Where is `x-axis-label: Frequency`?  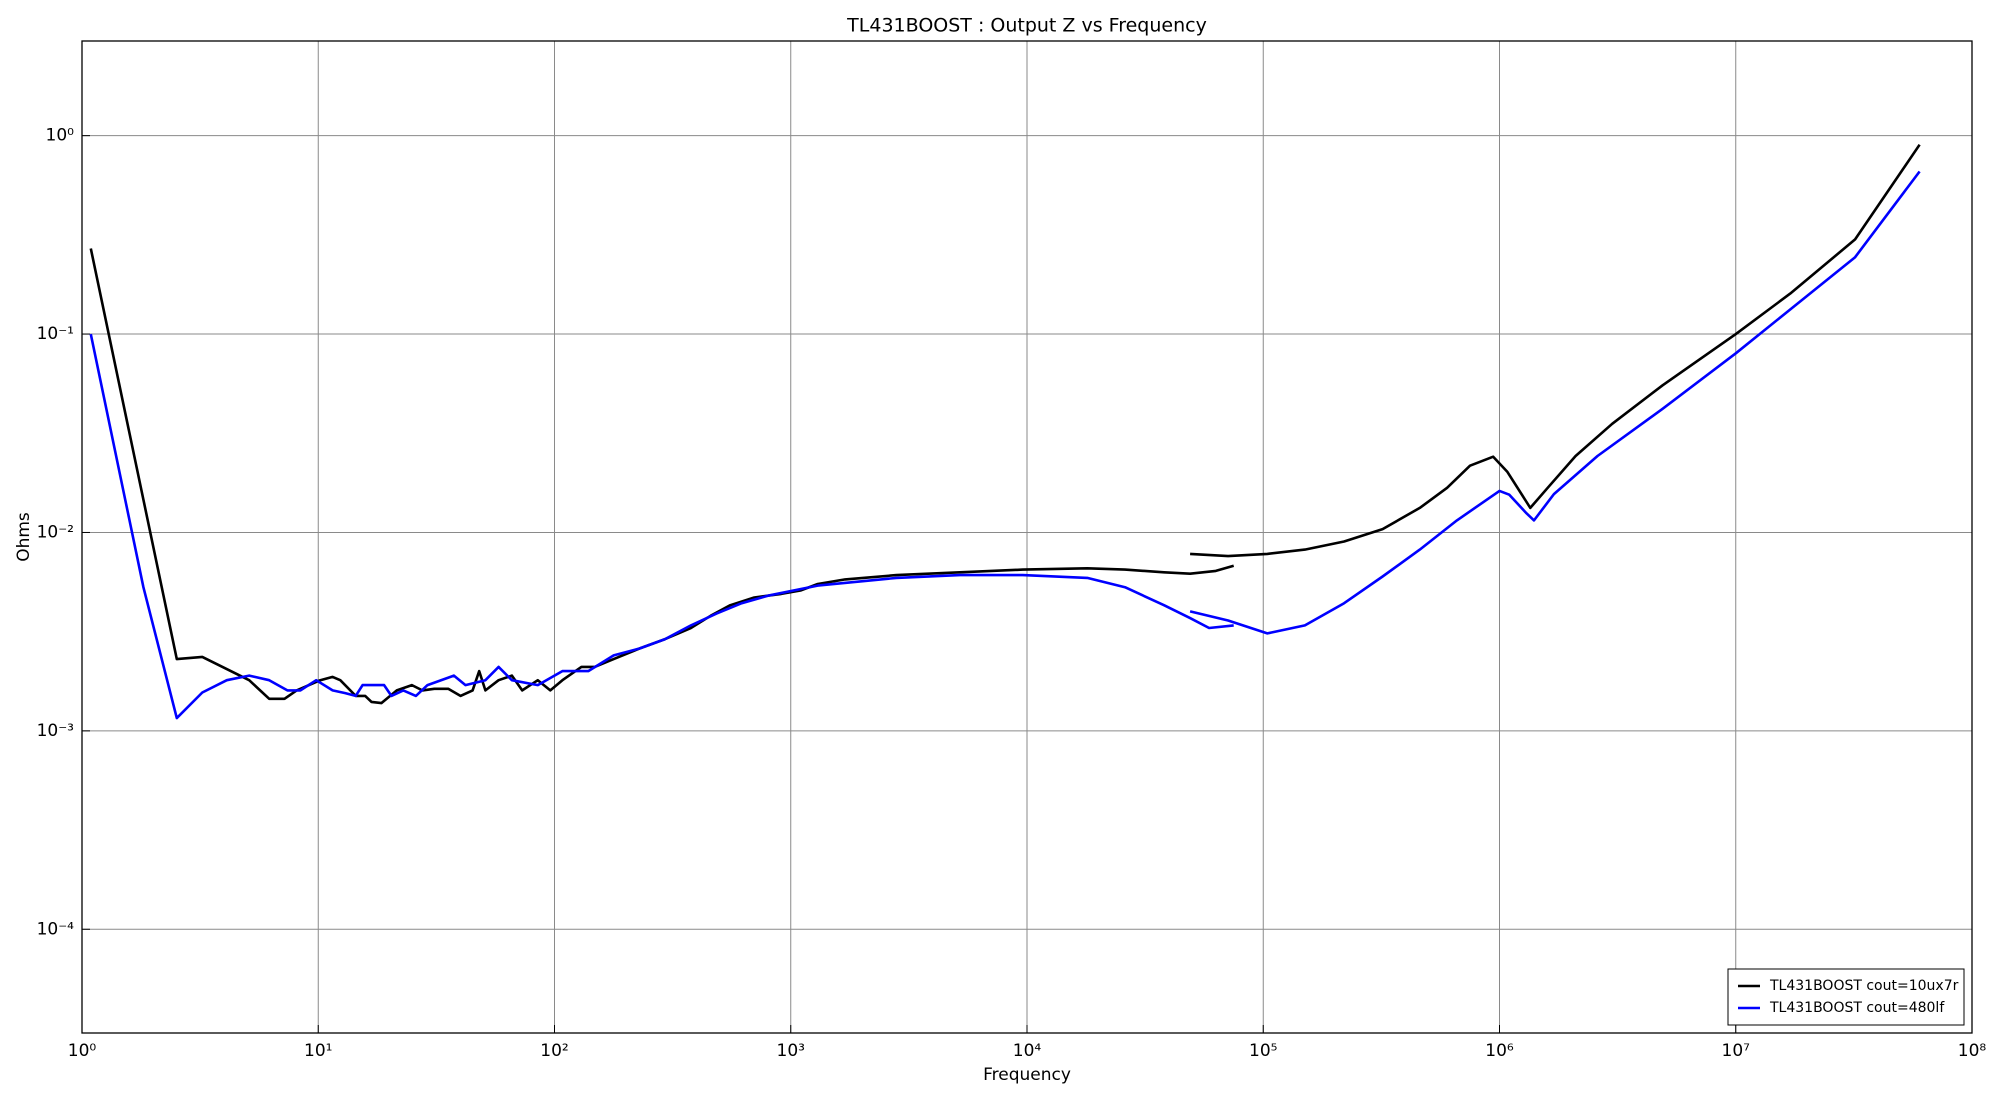
x-axis-label: Frequency is located at coordinates (1027, 1075).